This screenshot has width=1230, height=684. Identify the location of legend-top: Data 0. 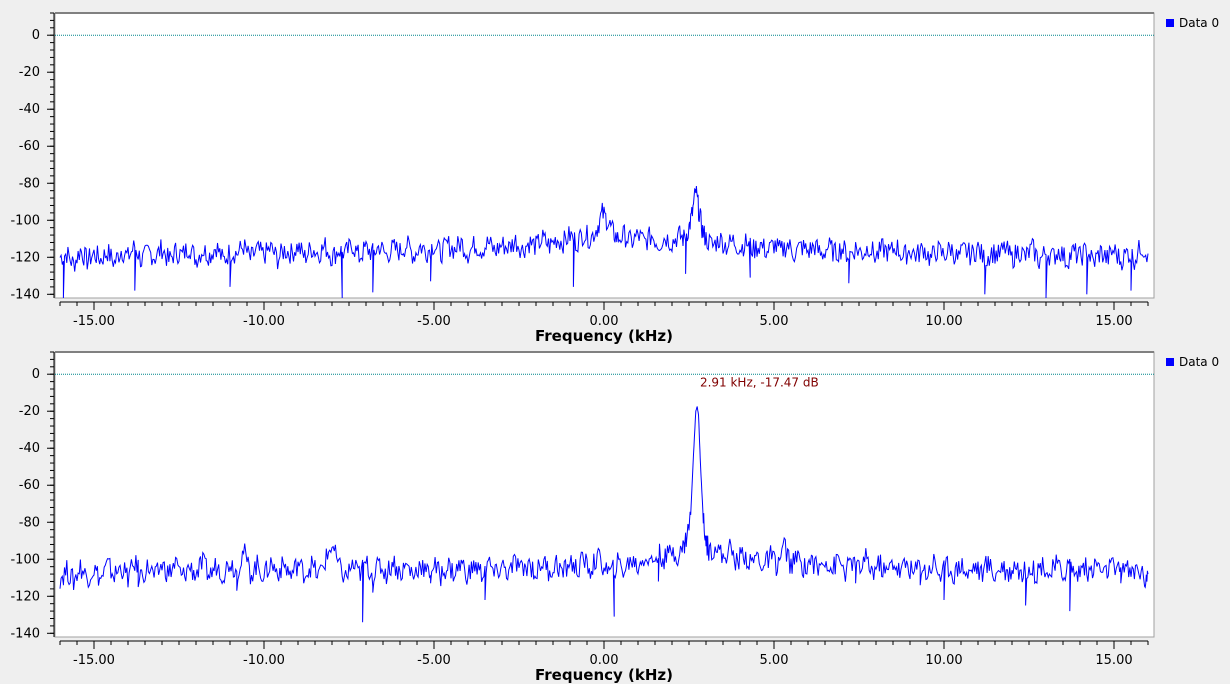
(1192, 23).